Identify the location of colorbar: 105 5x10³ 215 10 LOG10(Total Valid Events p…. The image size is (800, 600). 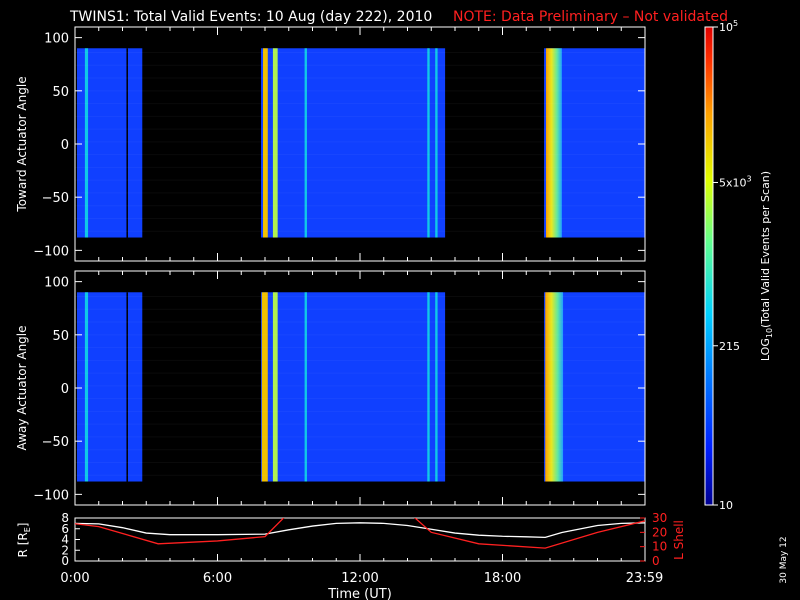
(739, 265).